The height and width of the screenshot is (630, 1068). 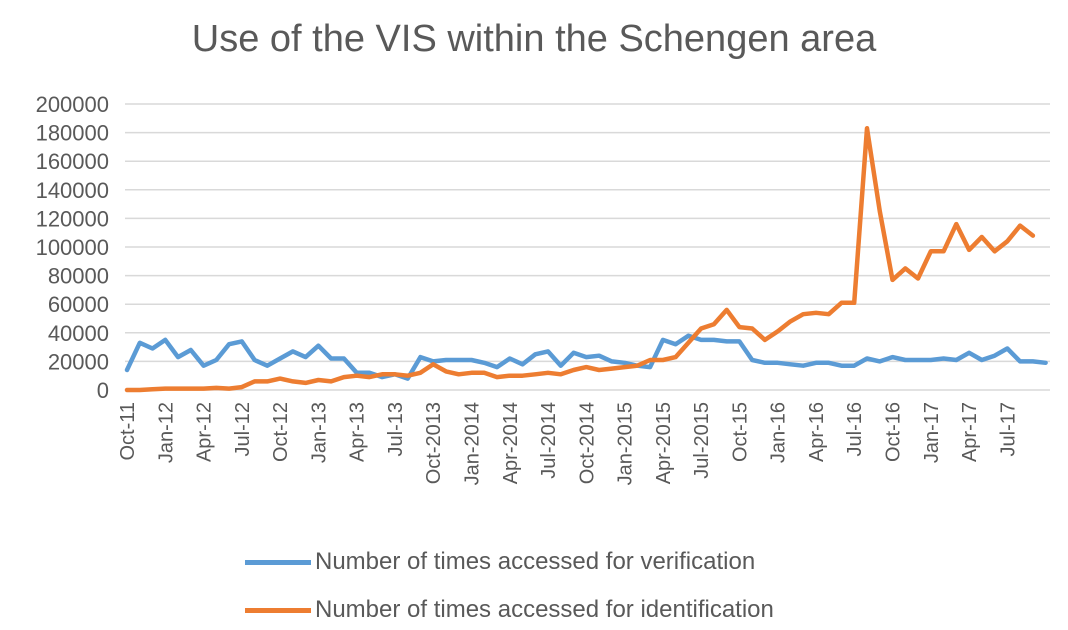 What do you see at coordinates (128, 431) in the screenshot?
I see `x-tick-label: Oct-11` at bounding box center [128, 431].